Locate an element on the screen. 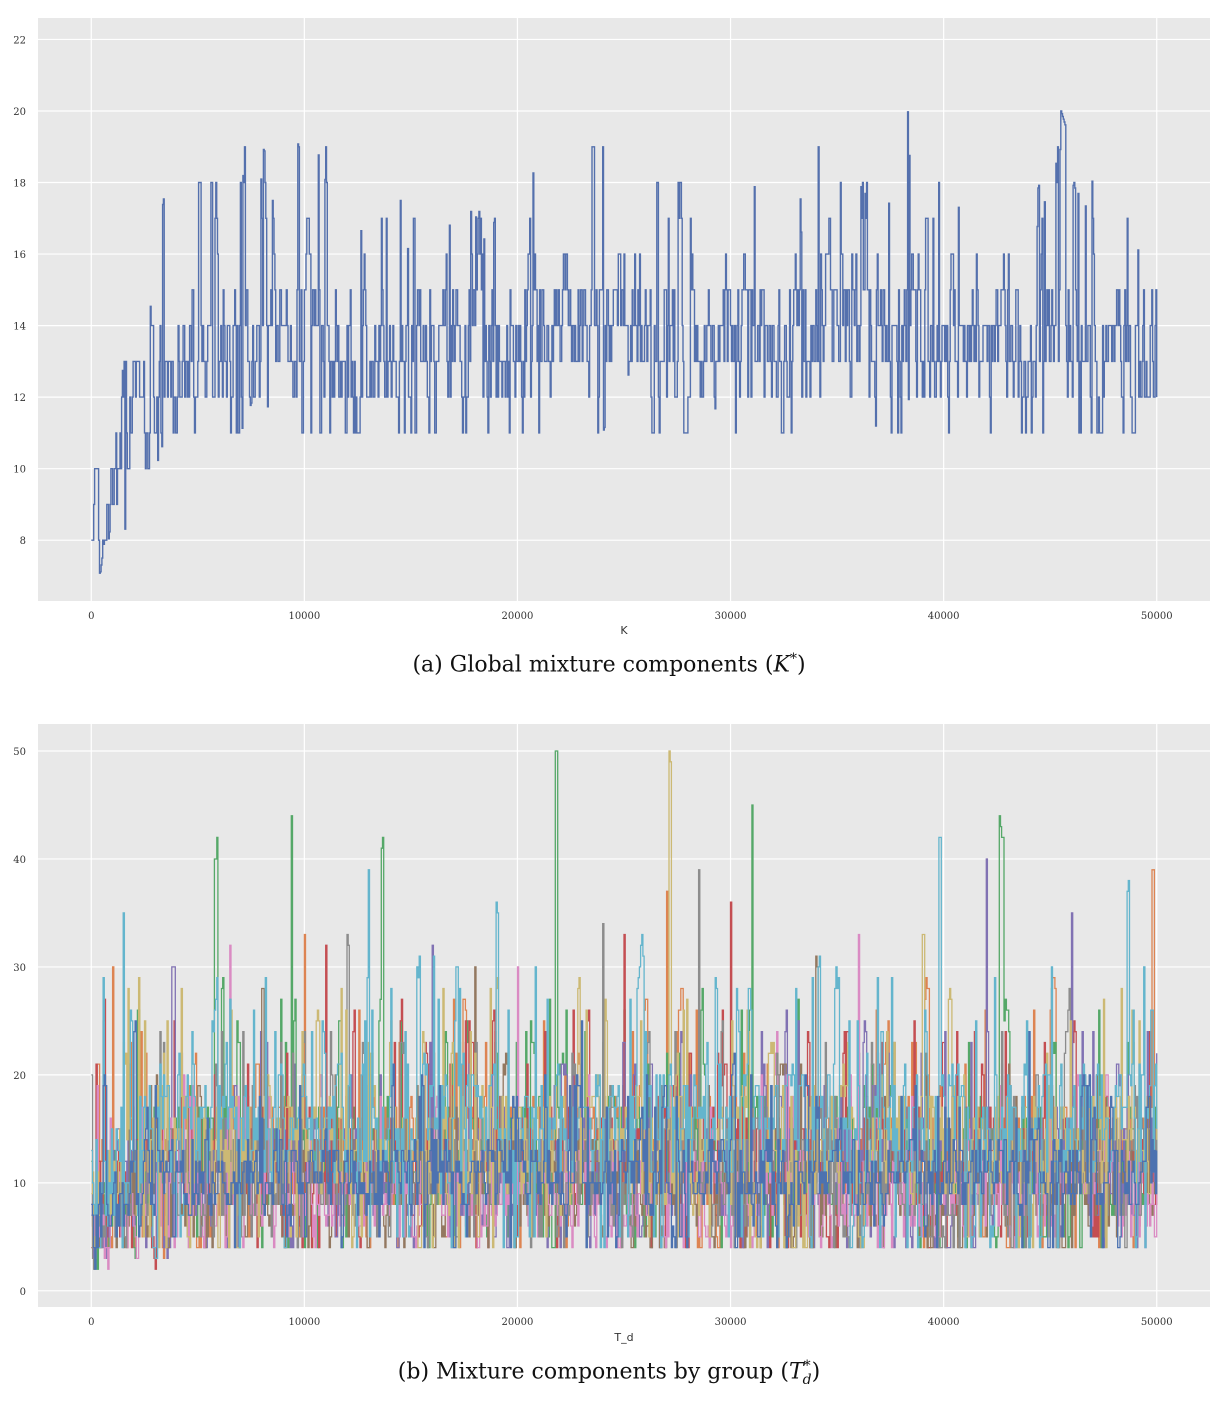 This screenshot has height=1401, width=1218. caption-a: (a) Global mixture components (K*) is located at coordinates (609, 664).